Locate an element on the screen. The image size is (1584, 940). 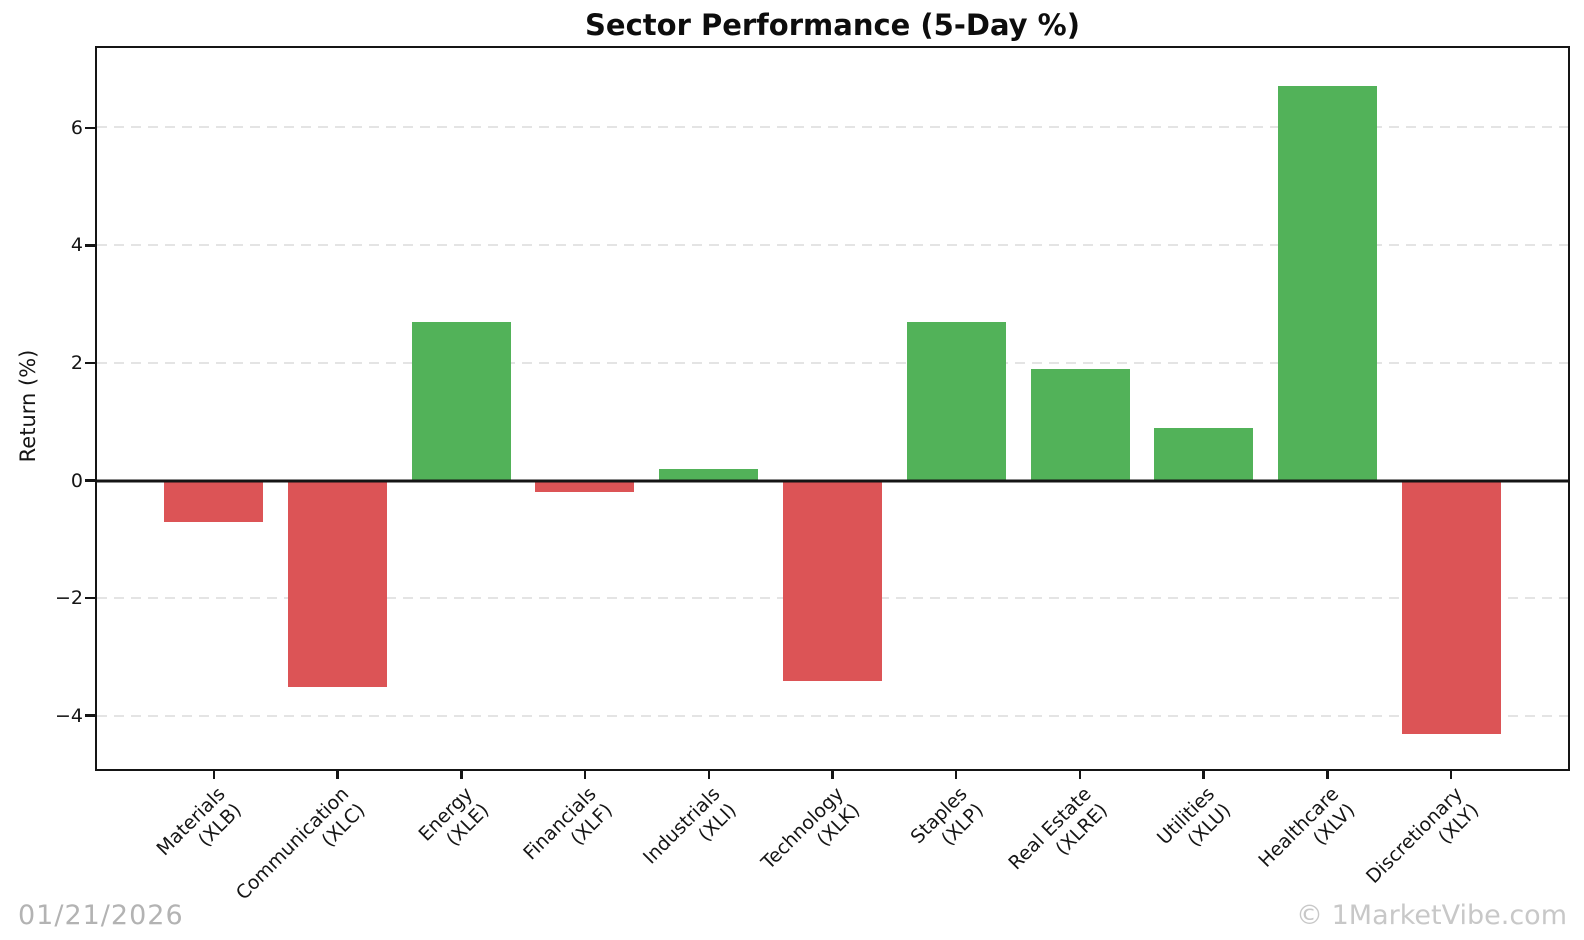
x-tick-label-xlf: Financials (XLF) is located at coordinates (568, 832).